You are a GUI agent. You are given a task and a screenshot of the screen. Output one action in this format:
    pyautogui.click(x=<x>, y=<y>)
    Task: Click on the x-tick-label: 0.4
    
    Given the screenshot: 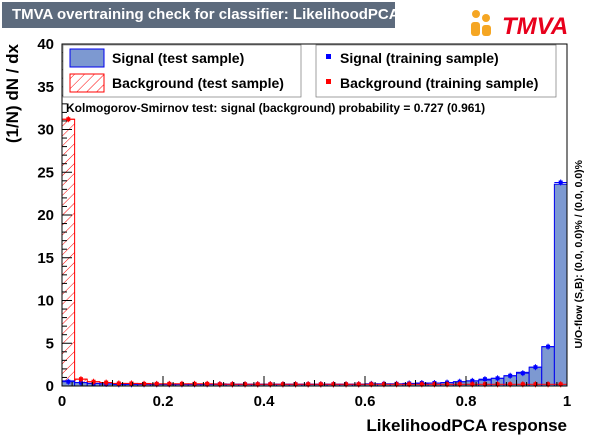 What is the action you would take?
    pyautogui.click(x=265, y=401)
    